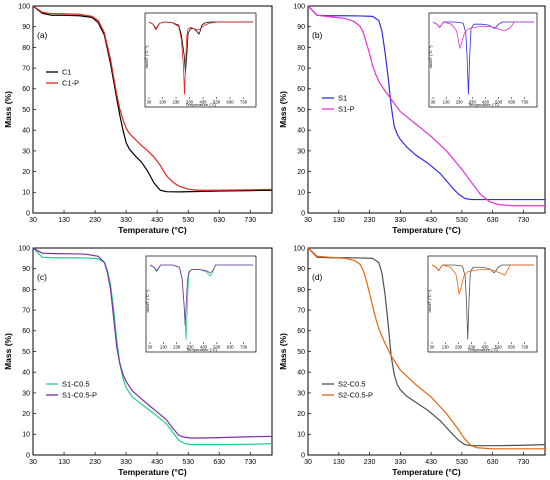 This screenshot has height=480, width=550. What do you see at coordinates (26, 69) in the screenshot?
I see `y-tick-label: 70` at bounding box center [26, 69].